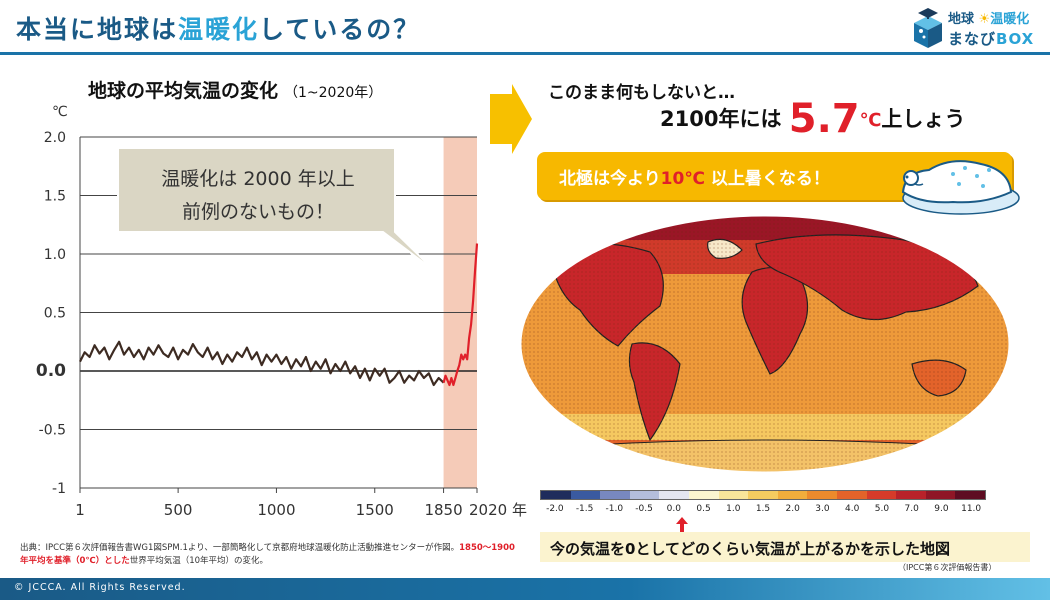  I want to click on color-scale-label: 3.0, so click(822, 509).